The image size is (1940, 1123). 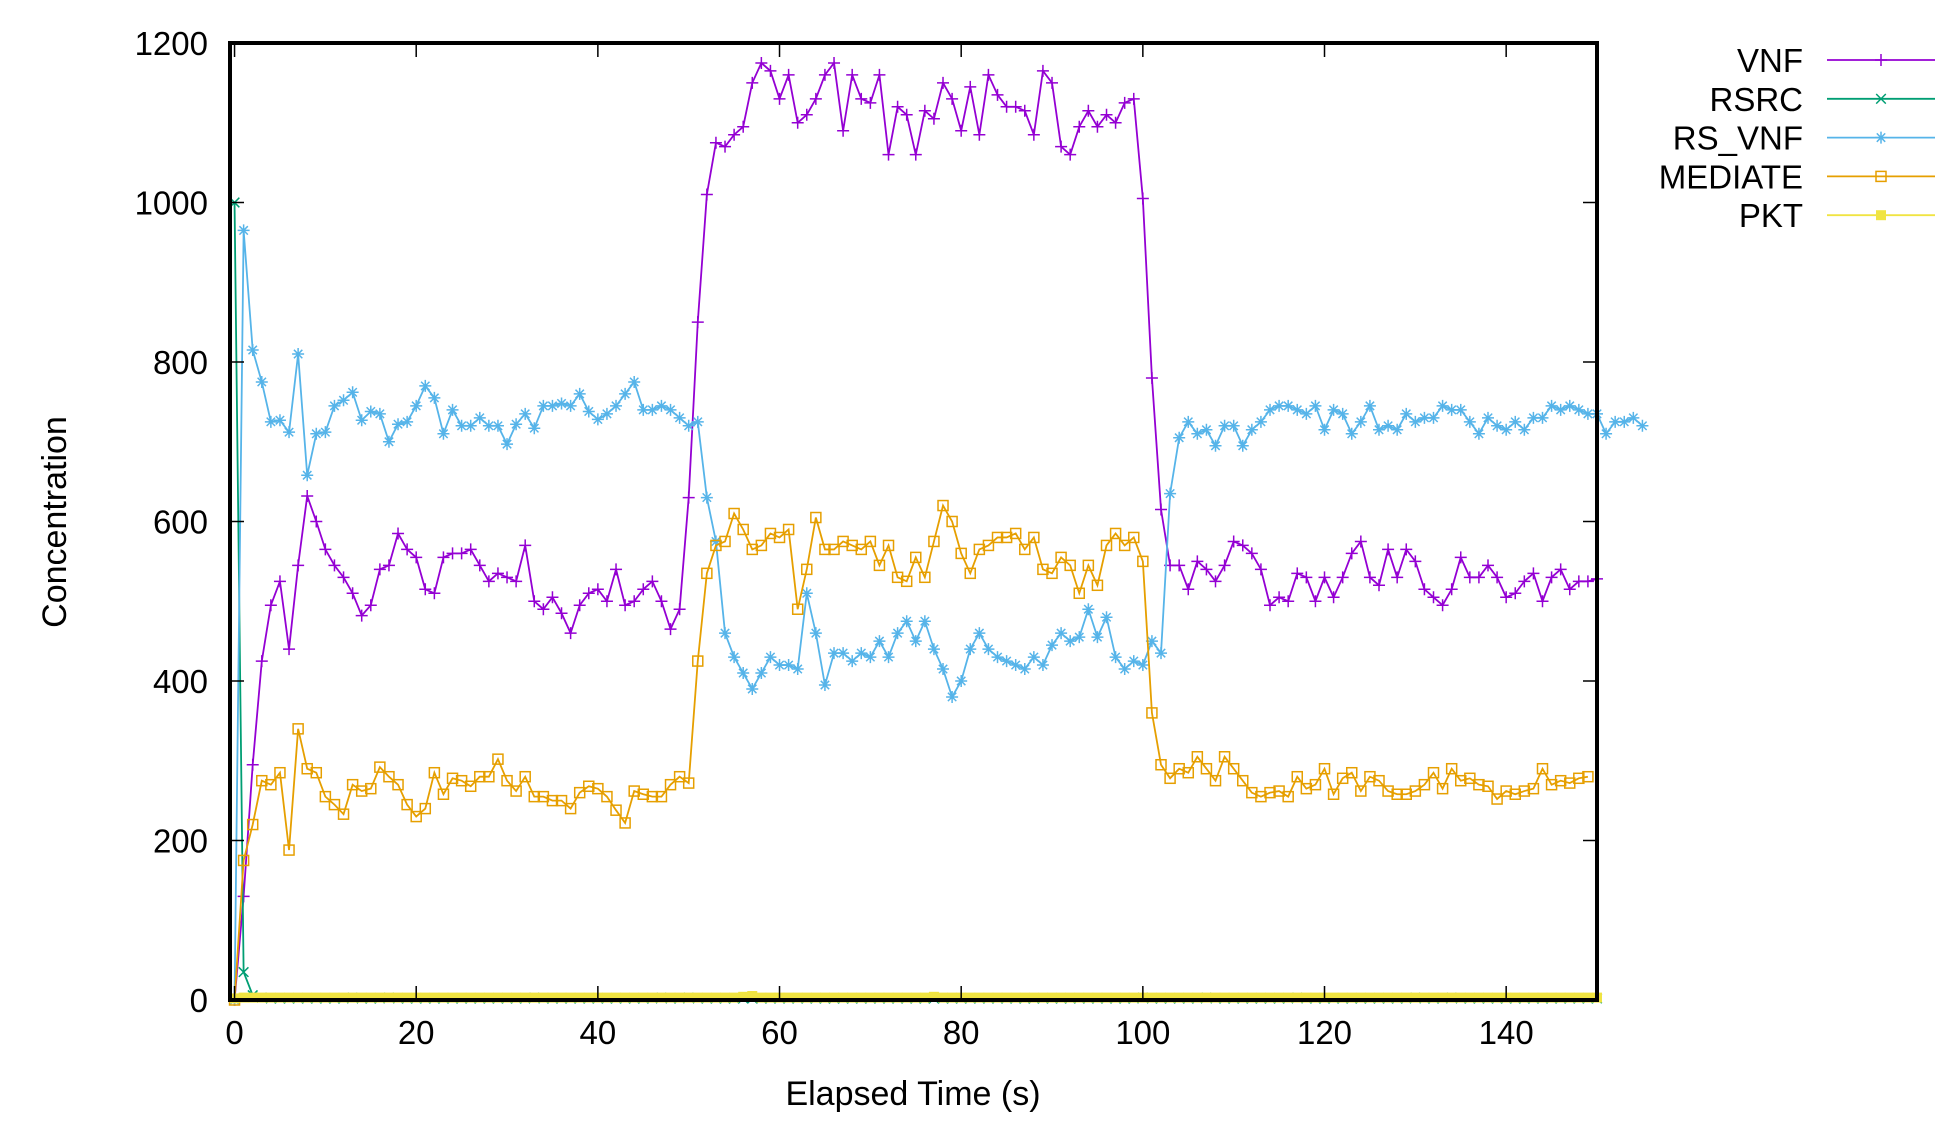 What do you see at coordinates (915, 997) in the screenshot?
I see `series-pkt` at bounding box center [915, 997].